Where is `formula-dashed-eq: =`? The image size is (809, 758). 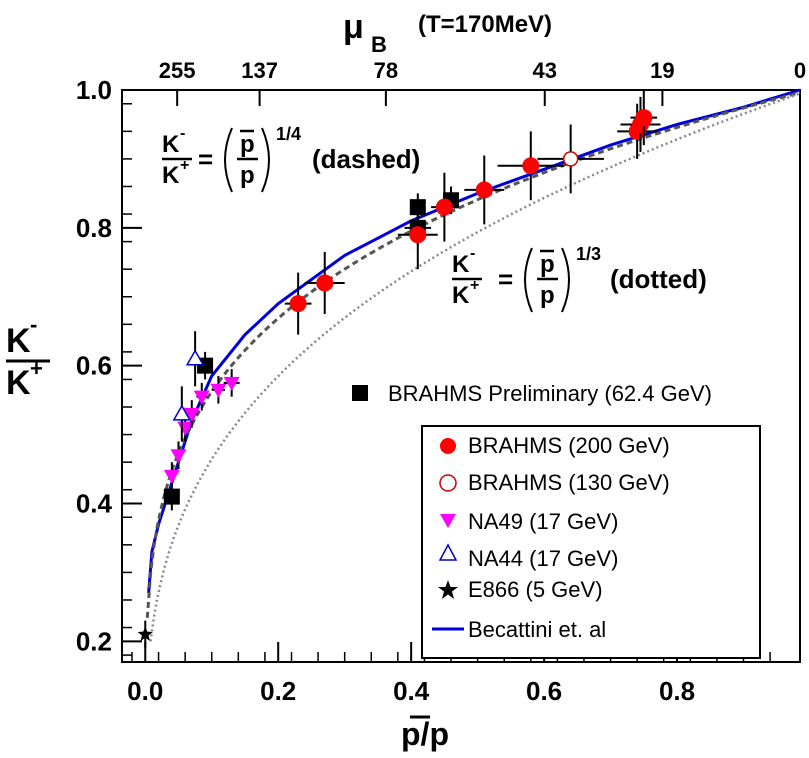
formula-dashed-eq: = is located at coordinates (205, 159).